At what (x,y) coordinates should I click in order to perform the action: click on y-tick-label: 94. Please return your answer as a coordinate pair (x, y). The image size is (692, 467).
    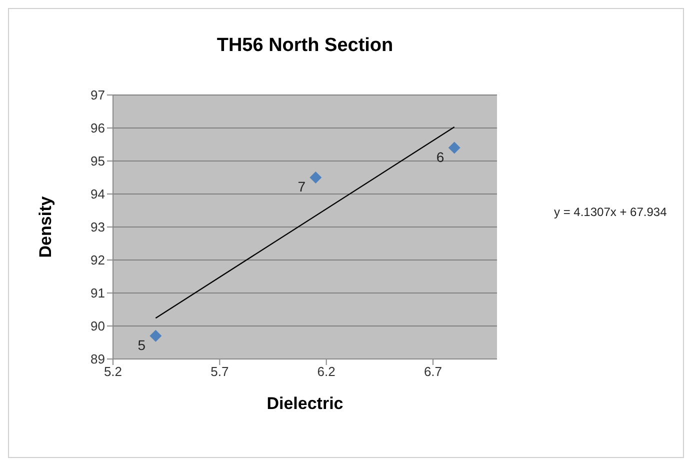
    Looking at the image, I should click on (97, 194).